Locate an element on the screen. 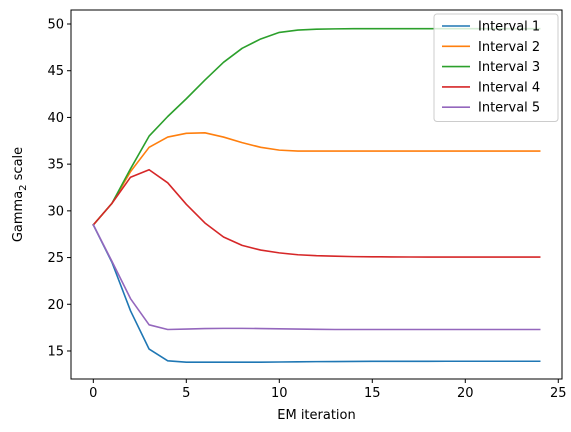  x-axis-label: EM iteration is located at coordinates (316, 415).